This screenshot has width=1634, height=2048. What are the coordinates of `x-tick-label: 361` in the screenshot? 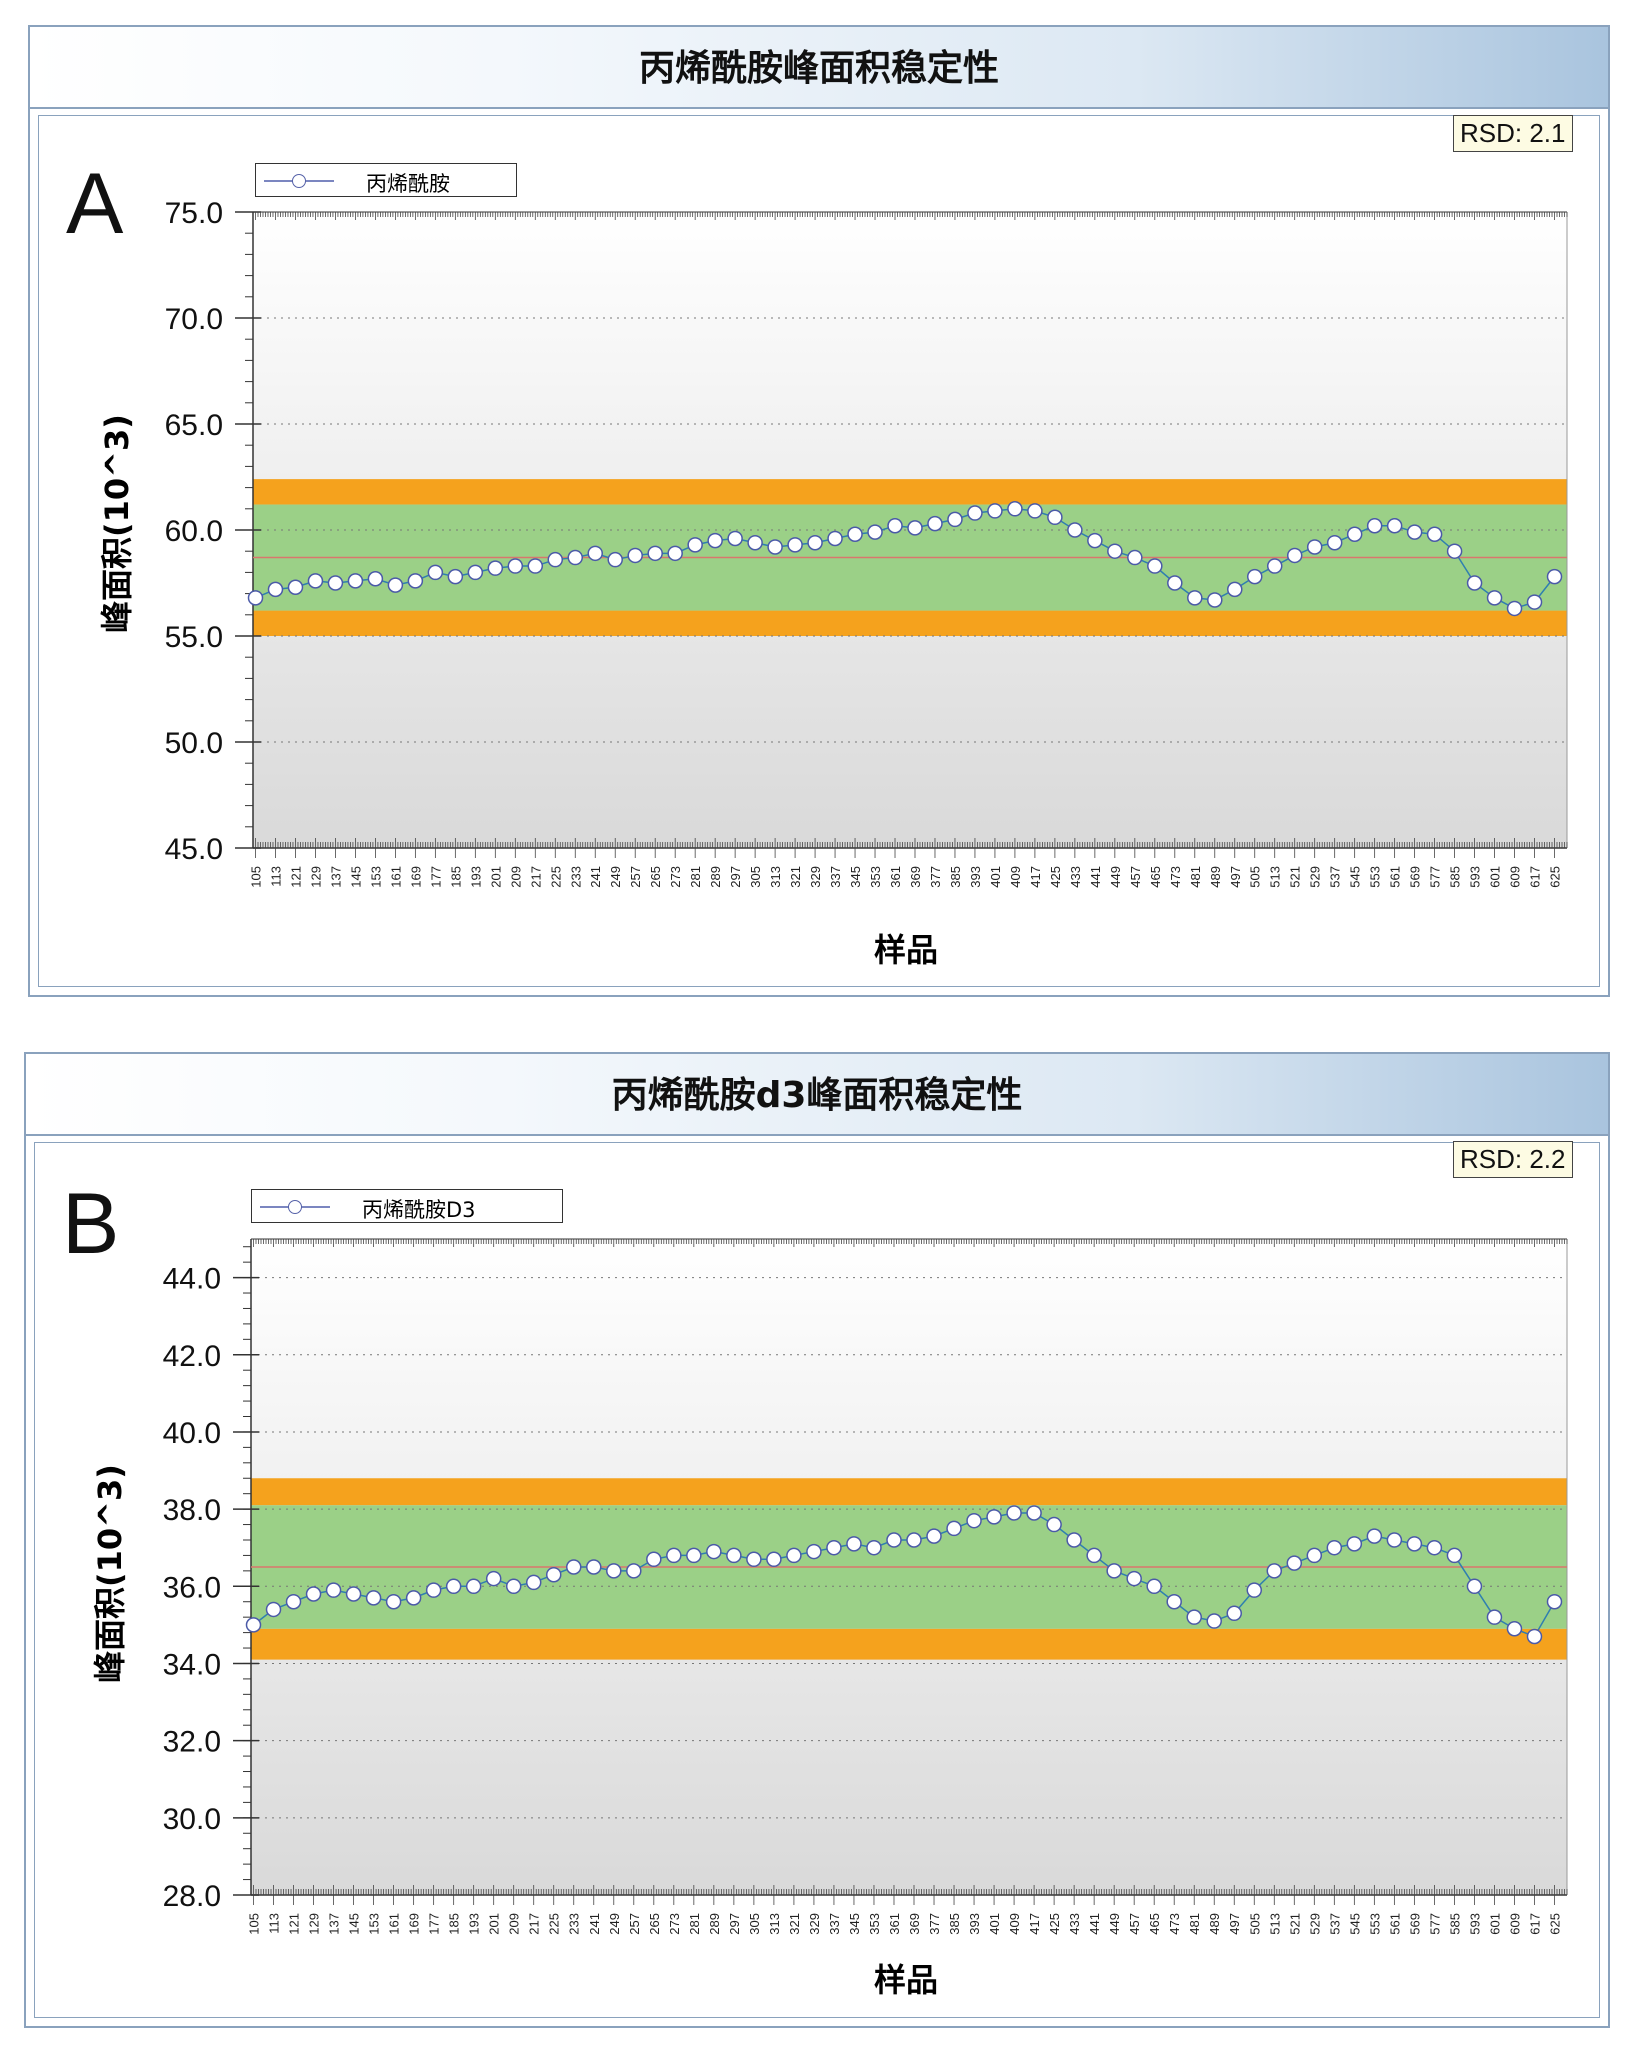 It's located at (894, 1924).